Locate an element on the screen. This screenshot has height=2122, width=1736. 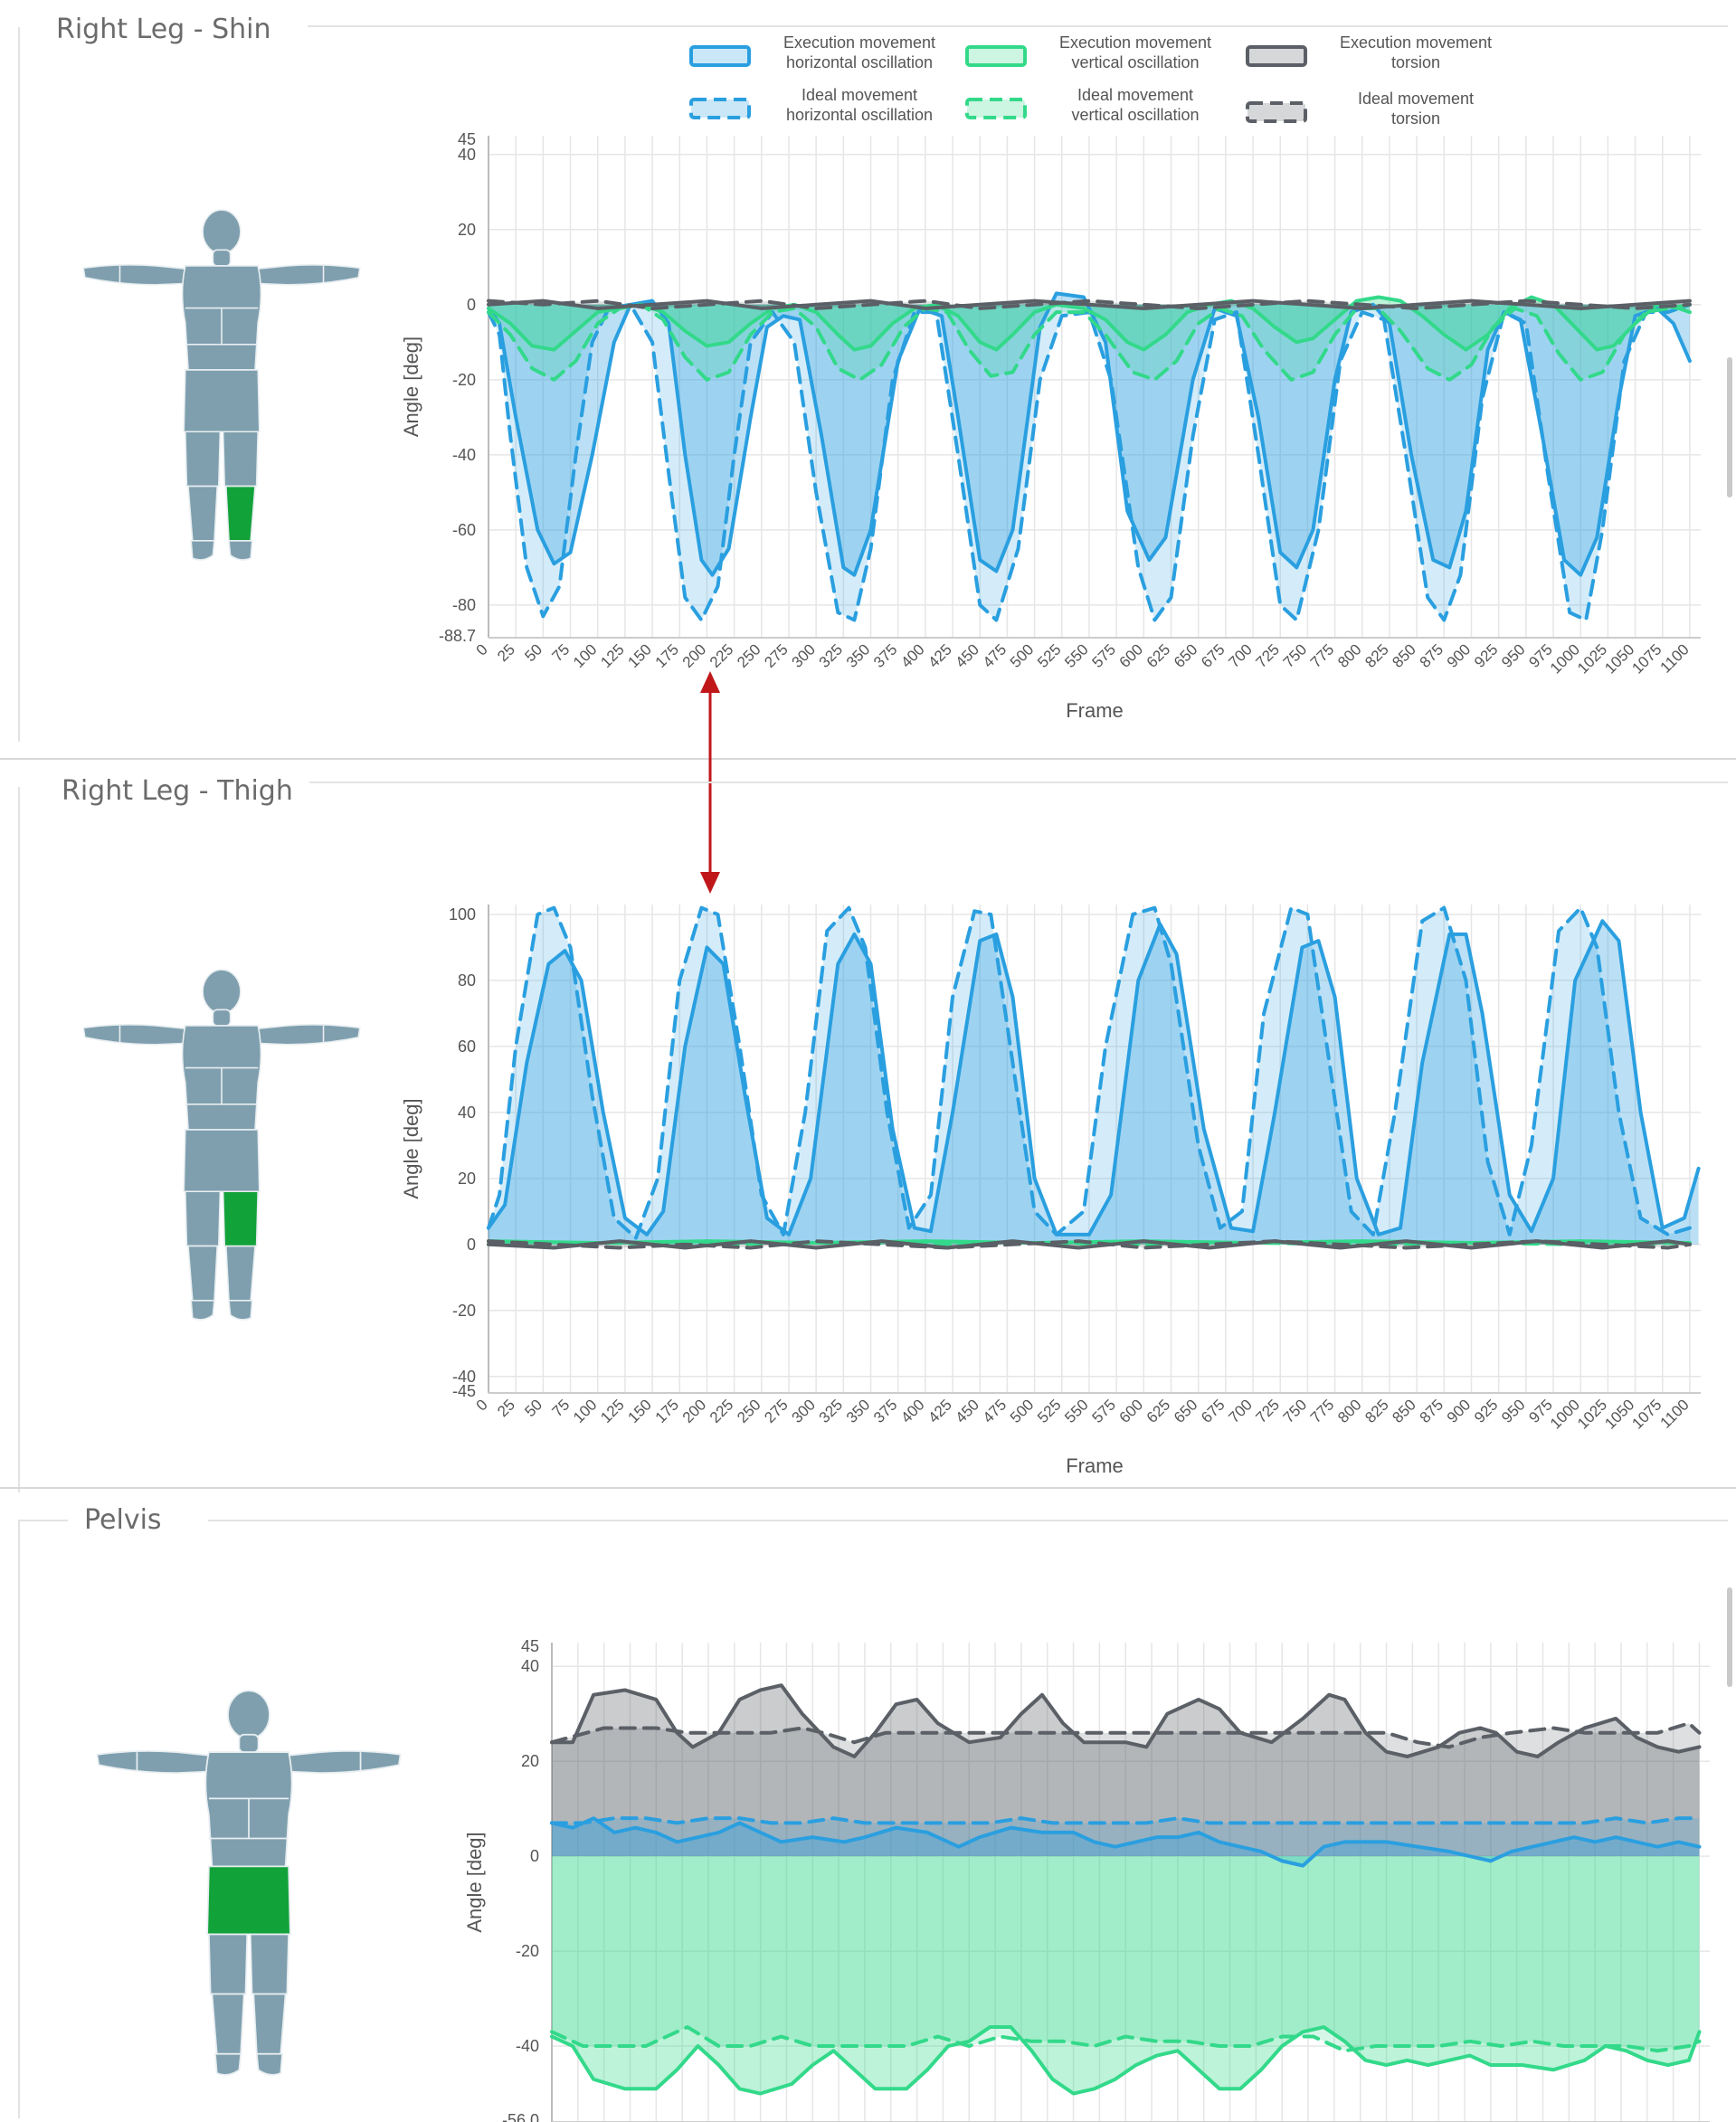
panel-title: Right Leg - Thigh is located at coordinates (177, 791).